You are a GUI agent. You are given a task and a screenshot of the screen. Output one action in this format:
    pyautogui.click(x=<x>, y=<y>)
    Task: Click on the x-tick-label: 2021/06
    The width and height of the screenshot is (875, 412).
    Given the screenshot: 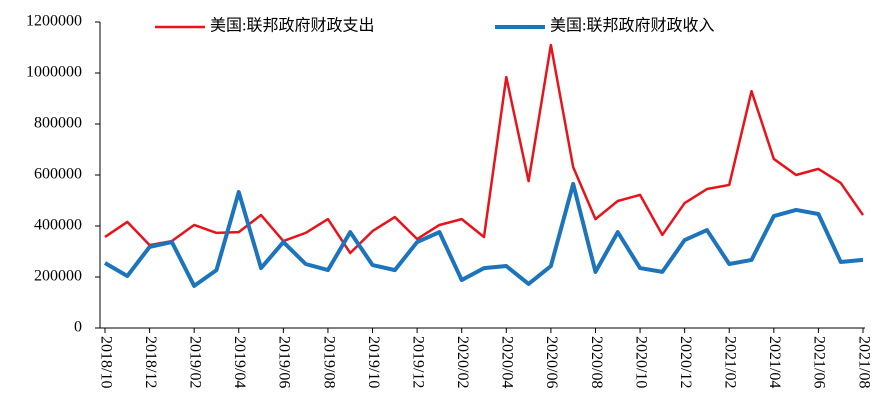 What is the action you would take?
    pyautogui.click(x=819, y=362)
    